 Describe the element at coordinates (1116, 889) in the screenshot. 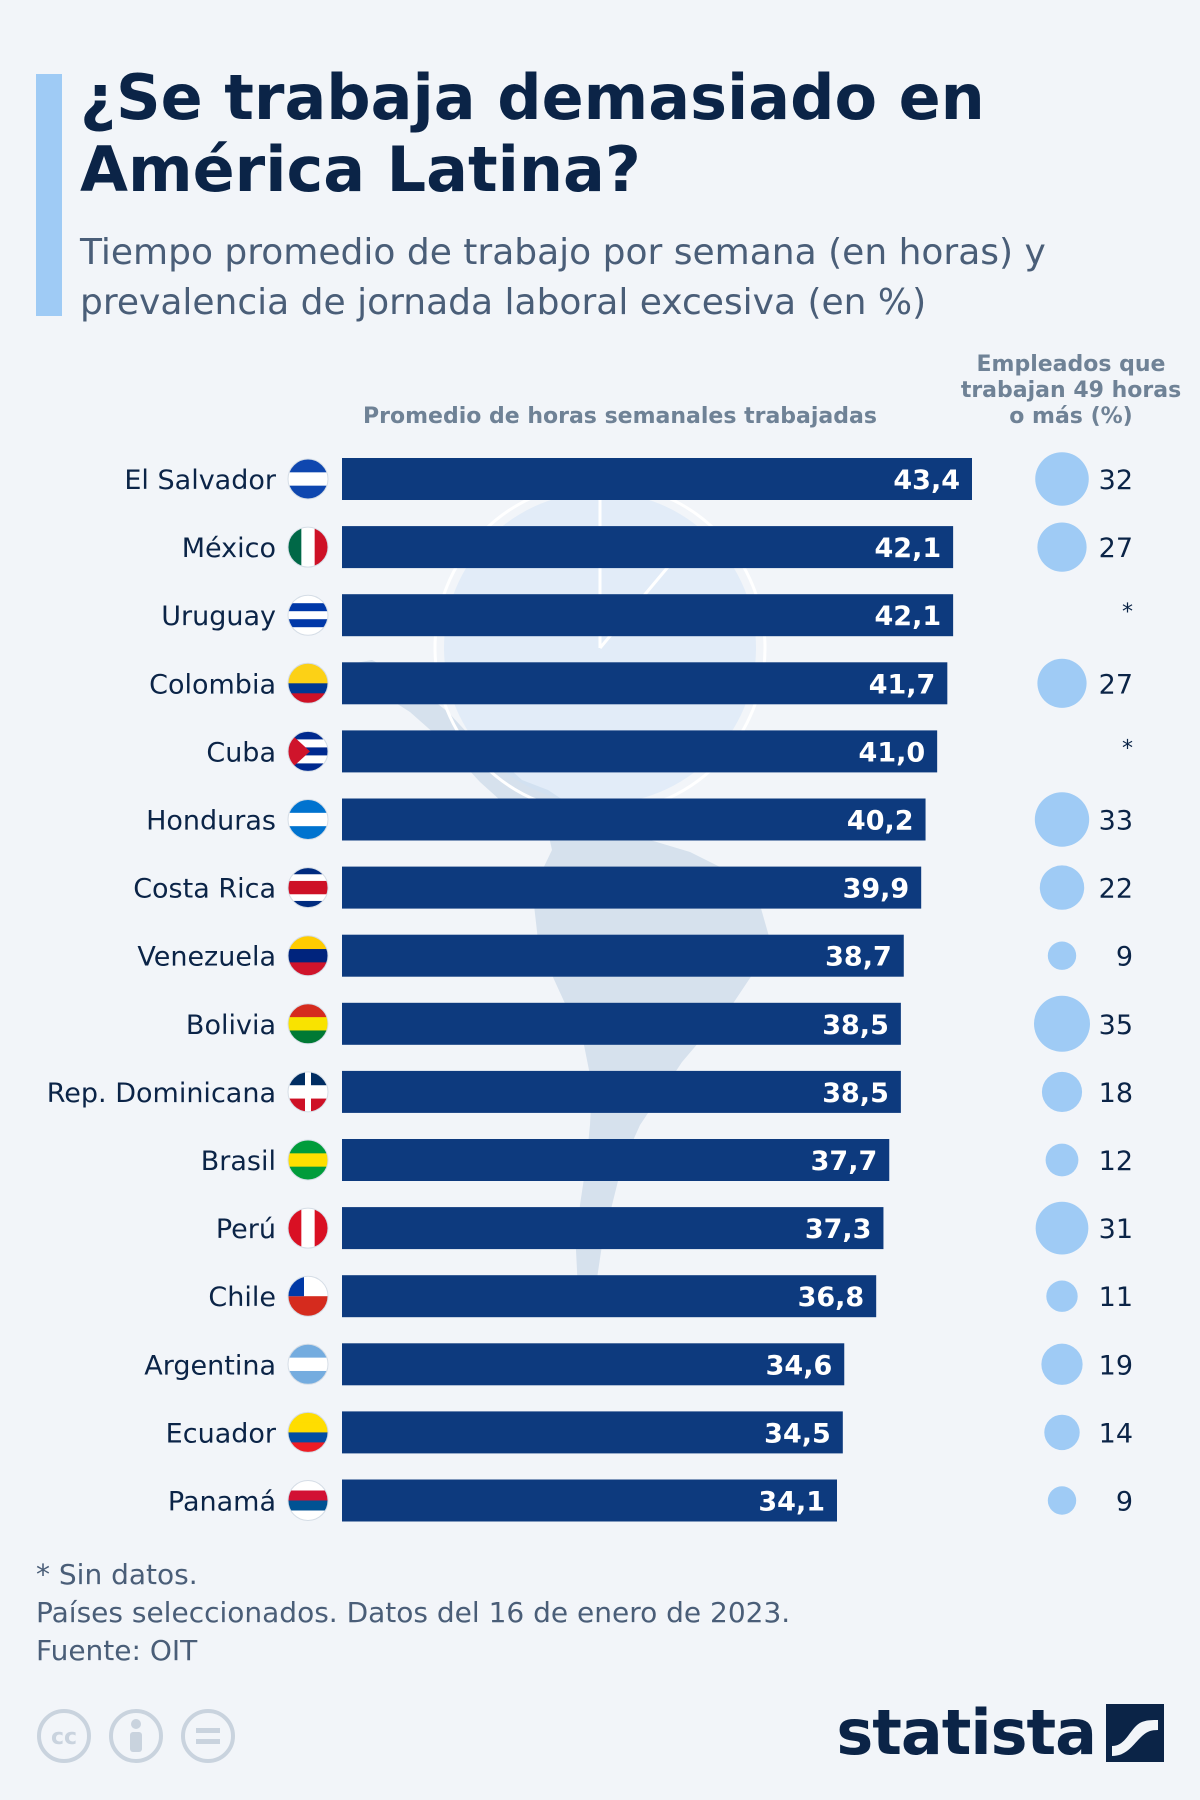

I see `overtime-value-label: 22` at that location.